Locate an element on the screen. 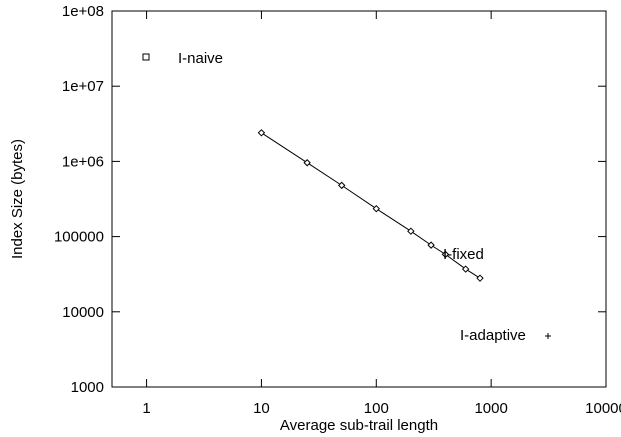 The width and height of the screenshot is (621, 437). y-tick-label: 100000 is located at coordinates (79, 237).